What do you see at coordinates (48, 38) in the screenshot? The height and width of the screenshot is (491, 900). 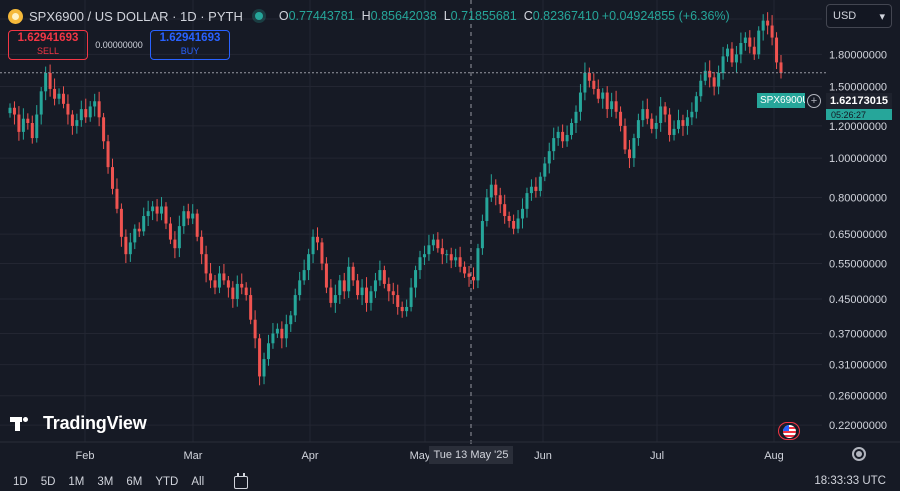 I see `sell-price: 1.62941693` at bounding box center [48, 38].